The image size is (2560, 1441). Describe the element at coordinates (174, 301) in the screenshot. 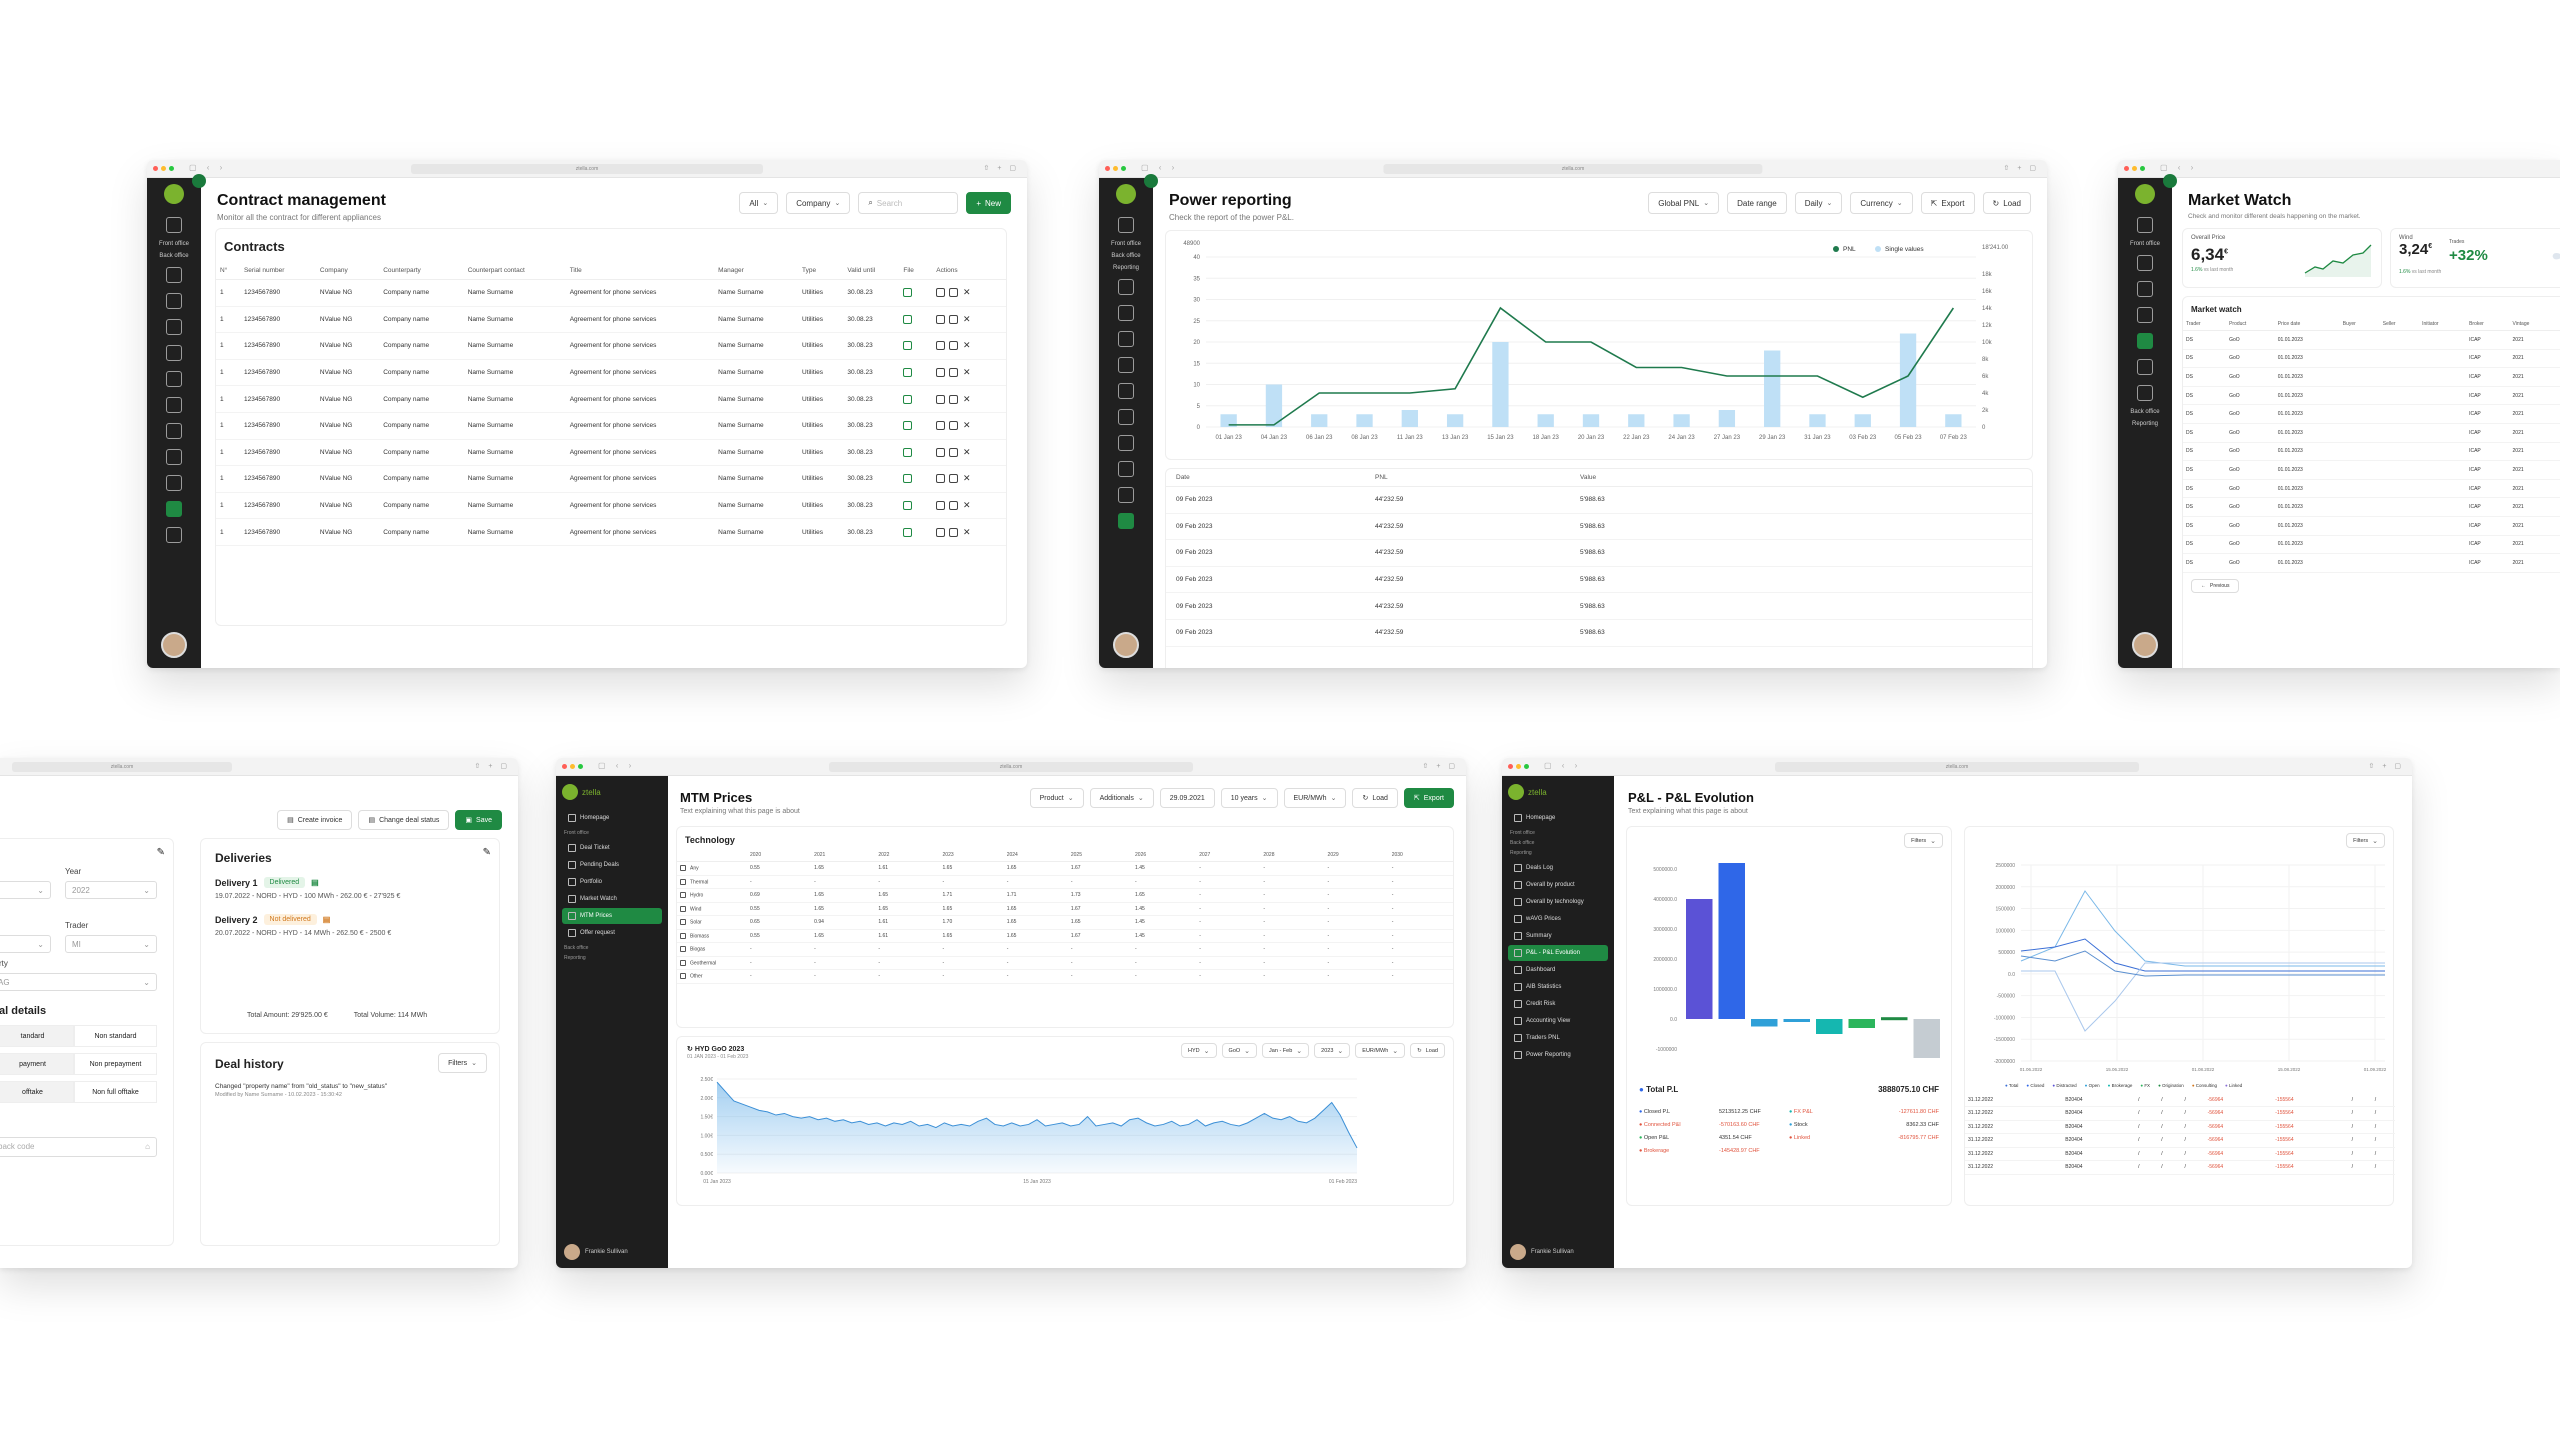

I see `refresh-icon` at that location.